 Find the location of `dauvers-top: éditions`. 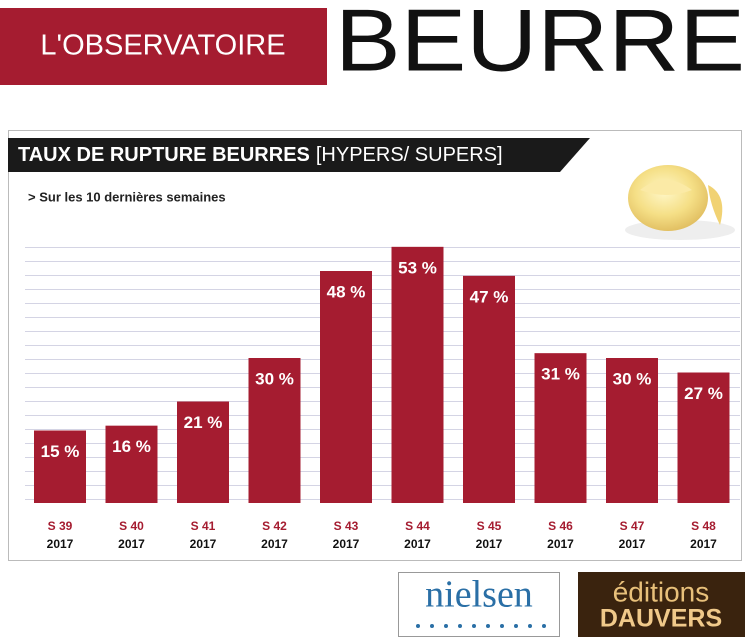

dauvers-top: éditions is located at coordinates (661, 591).